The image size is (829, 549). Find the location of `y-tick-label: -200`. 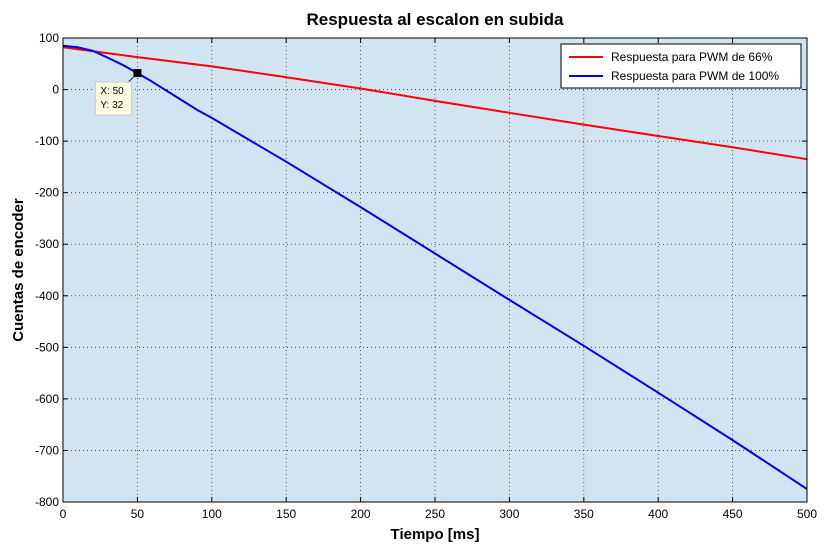

y-tick-label: -200 is located at coordinates (47, 193).